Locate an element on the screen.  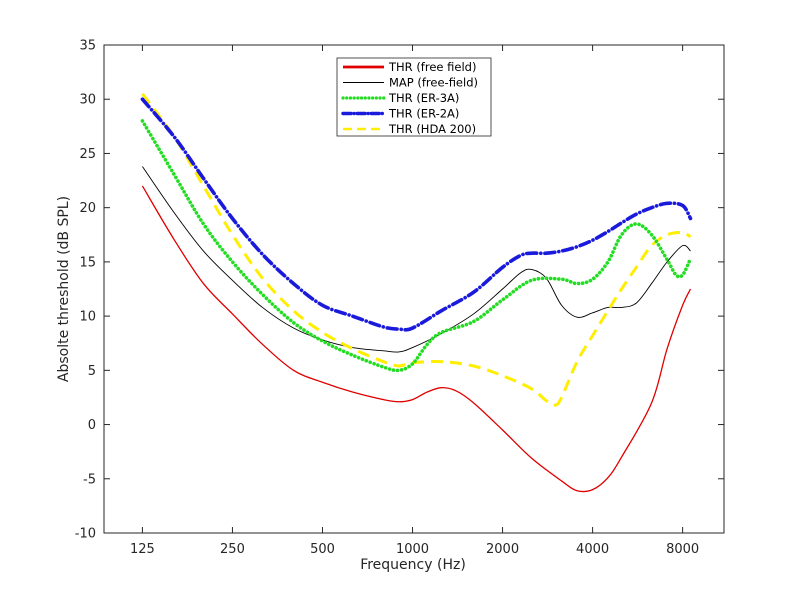
x-axis-label: Frequency (Hz) is located at coordinates (413, 565).